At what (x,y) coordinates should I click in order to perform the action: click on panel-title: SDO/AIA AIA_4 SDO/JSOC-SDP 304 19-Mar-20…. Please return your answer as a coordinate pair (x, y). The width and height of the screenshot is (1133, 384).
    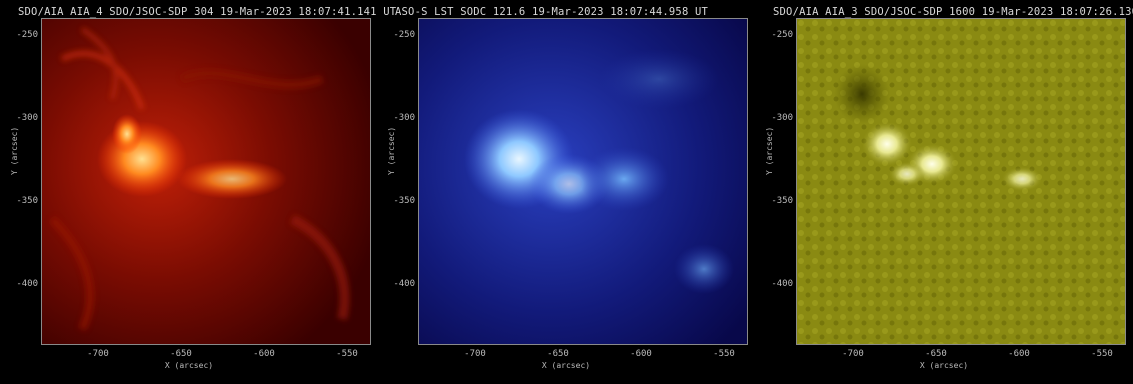
    Looking at the image, I should click on (207, 12).